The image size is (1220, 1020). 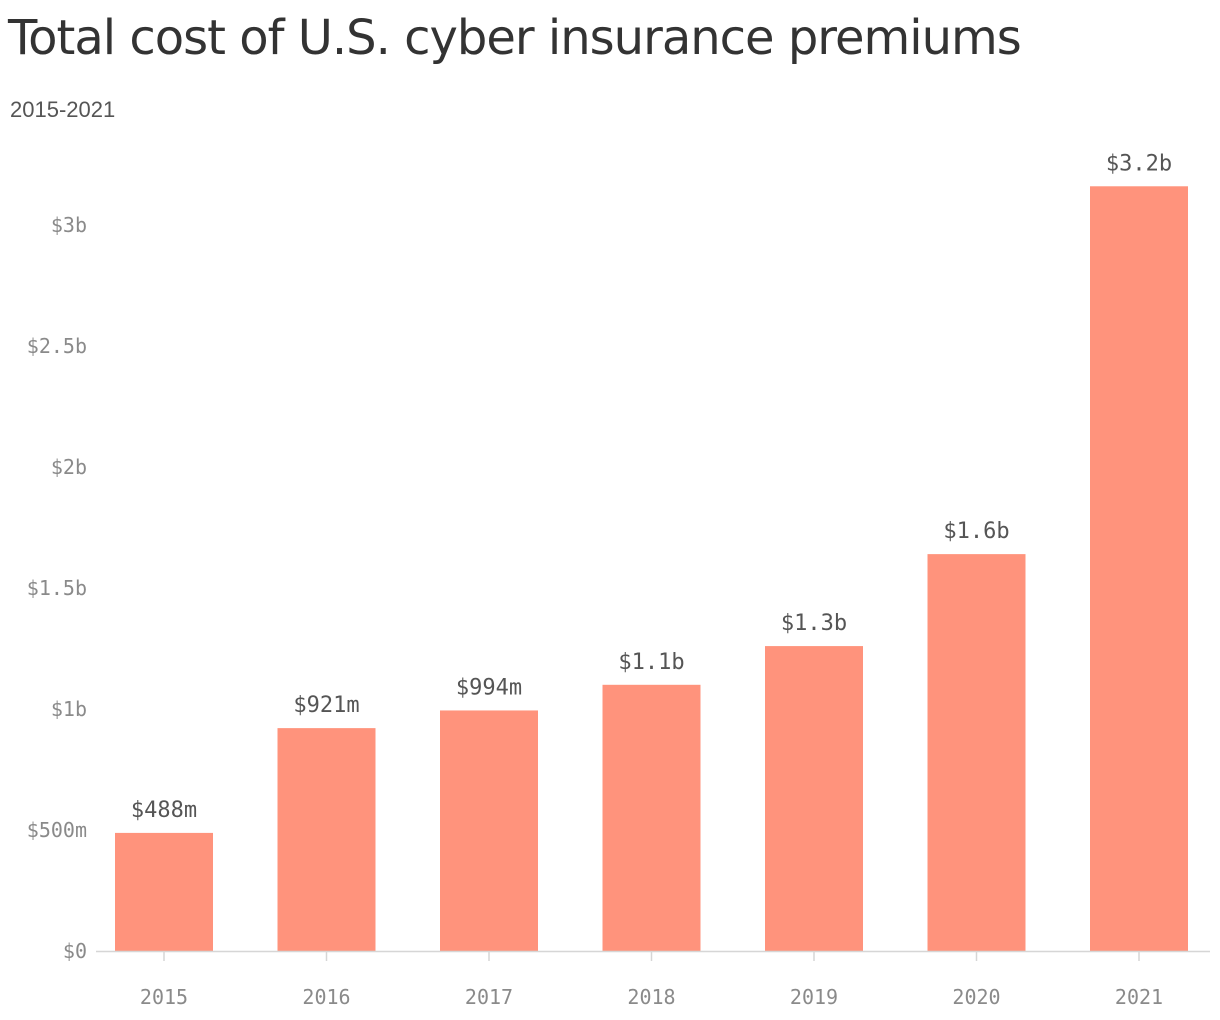 I want to click on x-tick-label-2018: 2018, so click(x=651, y=997).